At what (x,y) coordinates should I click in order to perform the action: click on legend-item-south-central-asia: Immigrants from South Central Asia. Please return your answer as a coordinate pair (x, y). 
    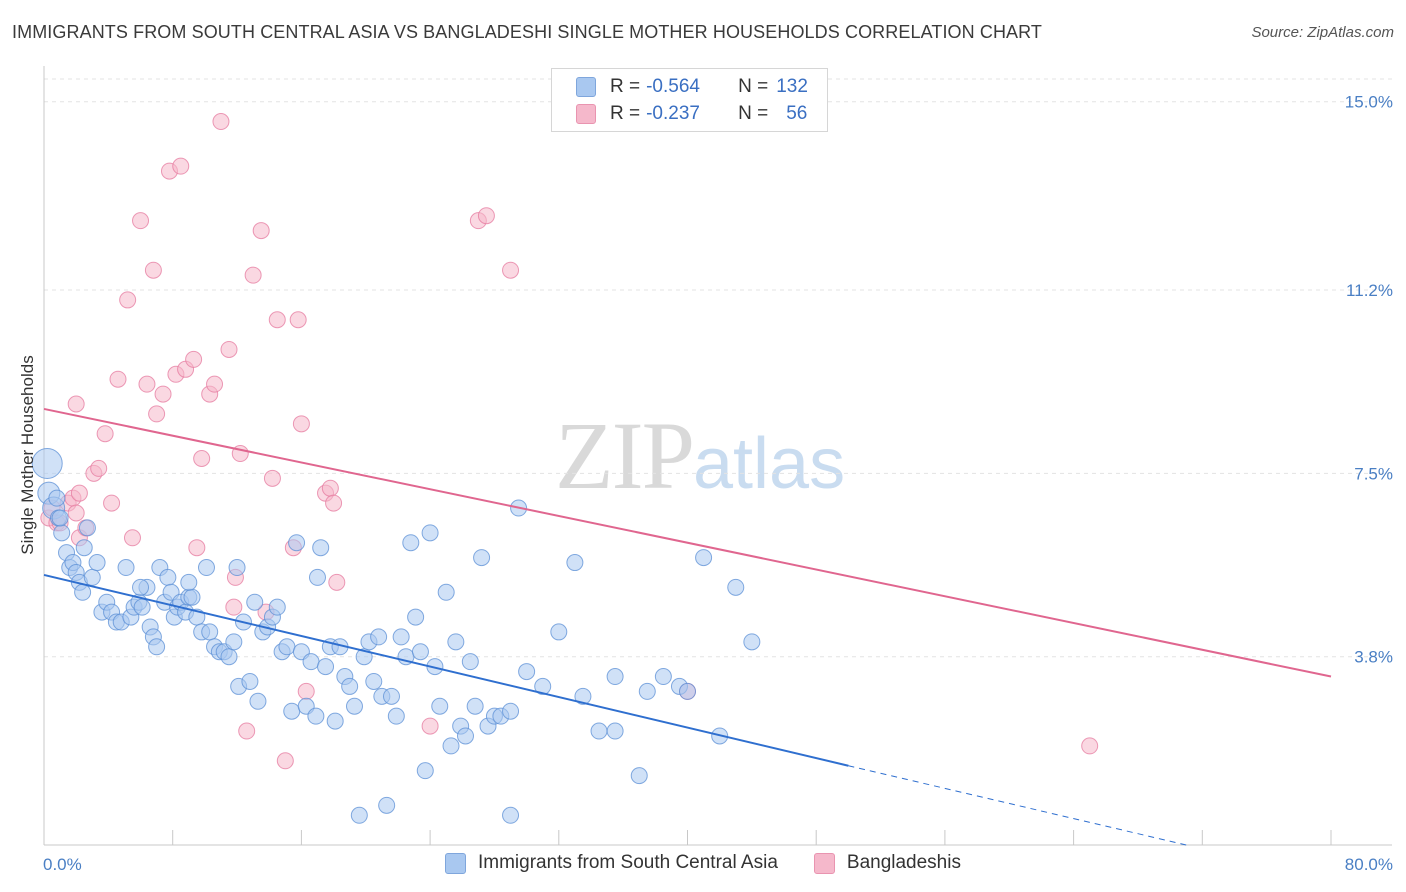
    Looking at the image, I should click on (611, 863).